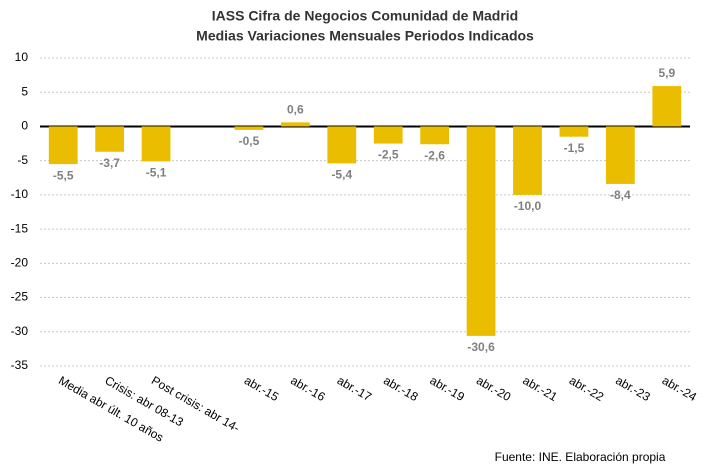  Describe the element at coordinates (249, 141) in the screenshot. I see `value-label: -0,5` at that location.